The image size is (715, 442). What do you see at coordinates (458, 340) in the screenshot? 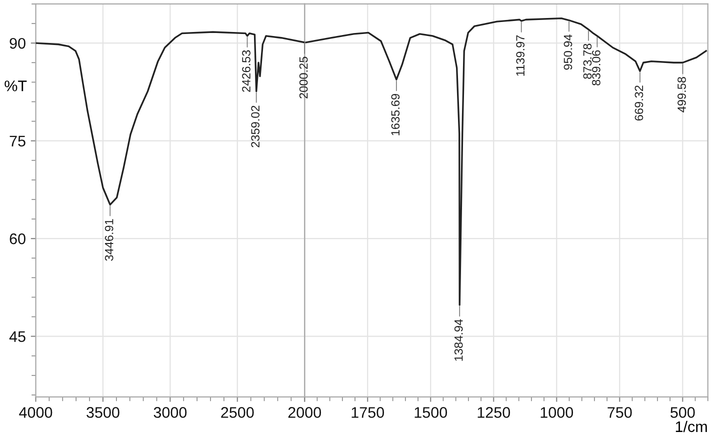
I see `annotation: 1384.94` at bounding box center [458, 340].